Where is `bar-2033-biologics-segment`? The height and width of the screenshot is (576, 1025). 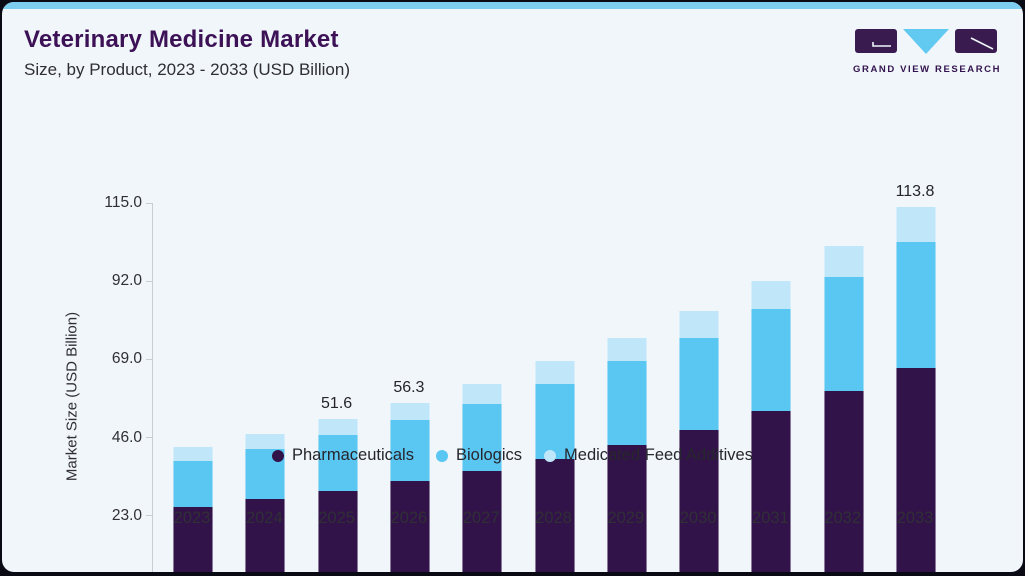
bar-2033-biologics-segment is located at coordinates (916, 305).